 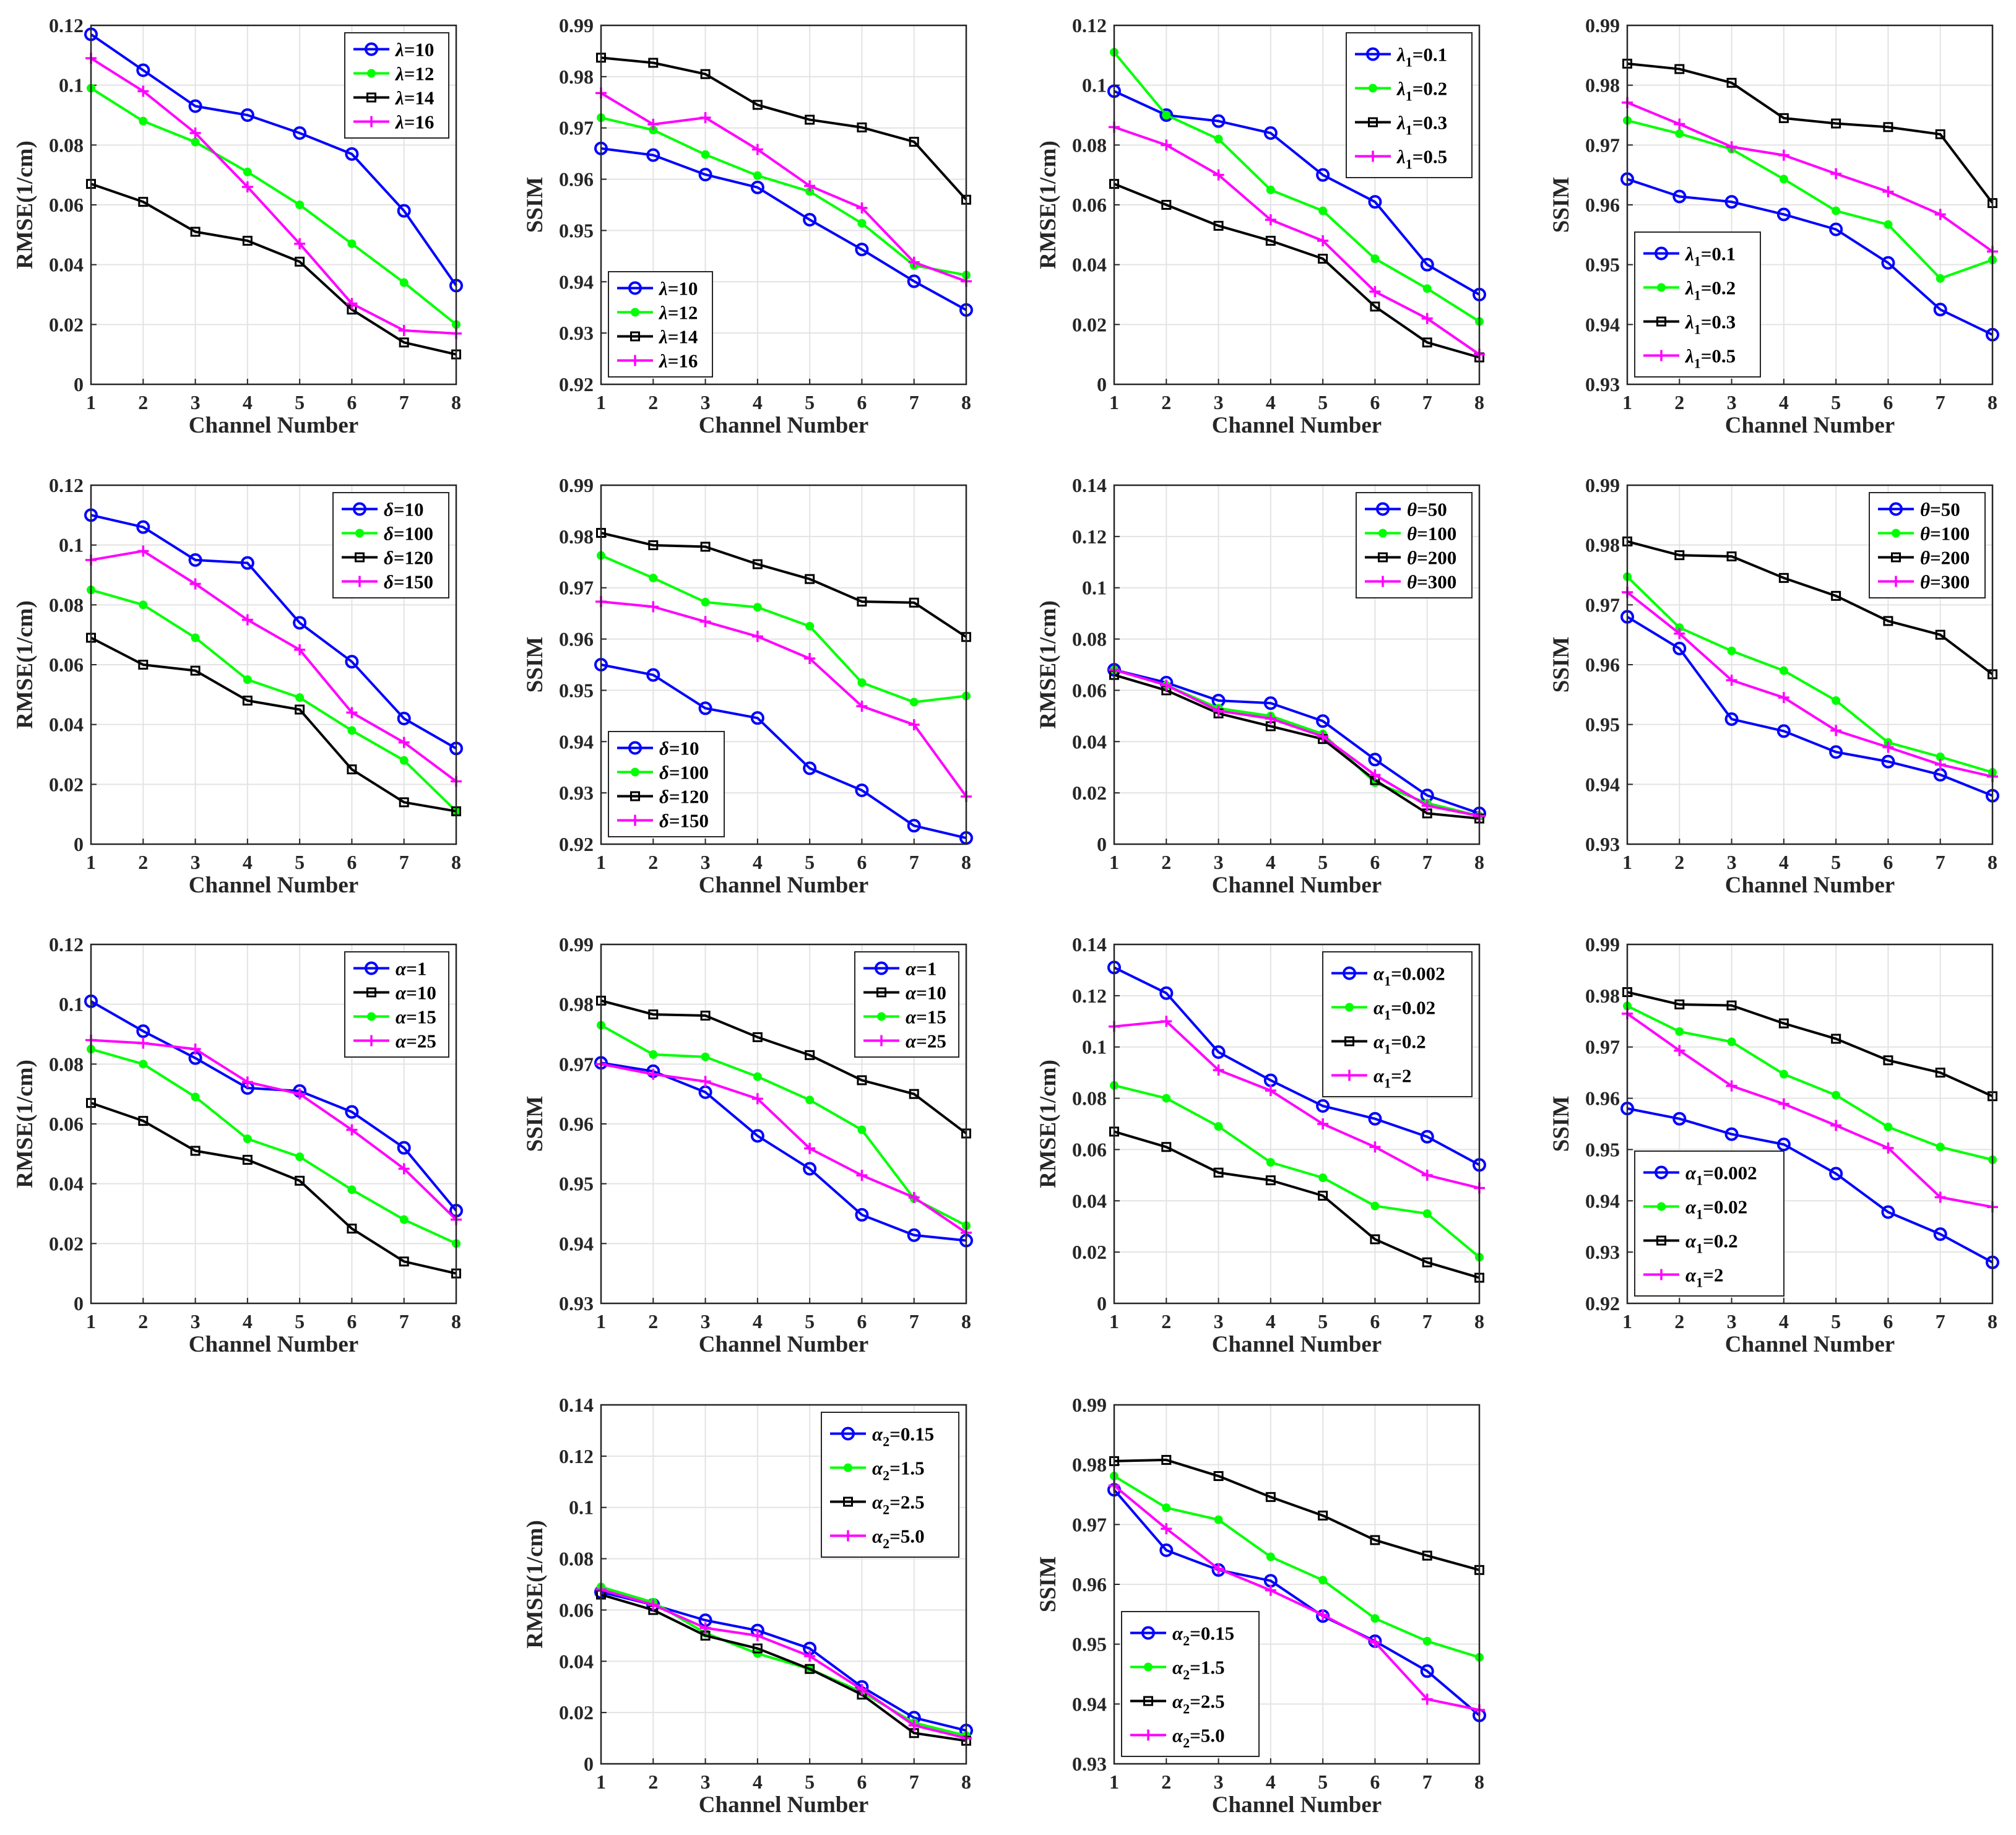 I want to click on legend-entry: λ1=0.2, so click(x=1401, y=91).